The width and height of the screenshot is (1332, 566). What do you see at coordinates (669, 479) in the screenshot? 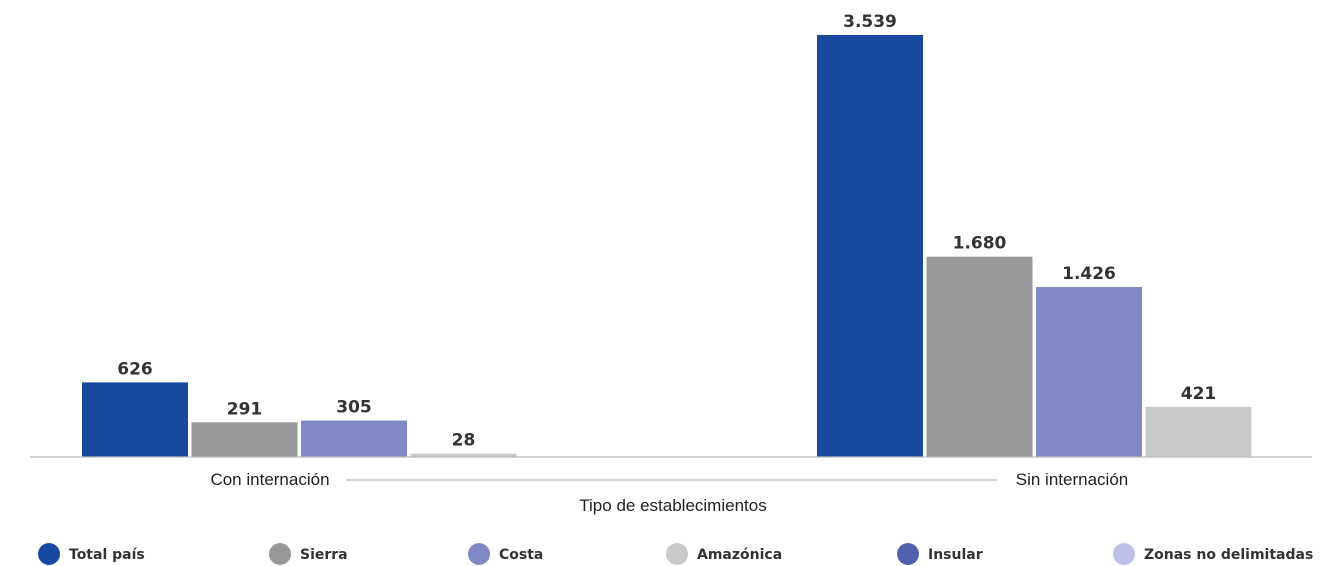
I see `category-labels-layer: Con internación Sin internación` at bounding box center [669, 479].